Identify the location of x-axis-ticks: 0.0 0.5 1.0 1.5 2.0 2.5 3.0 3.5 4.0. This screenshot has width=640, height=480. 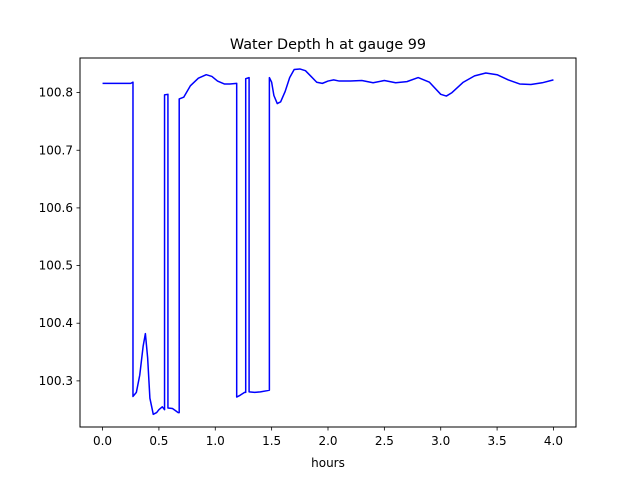
(328, 437).